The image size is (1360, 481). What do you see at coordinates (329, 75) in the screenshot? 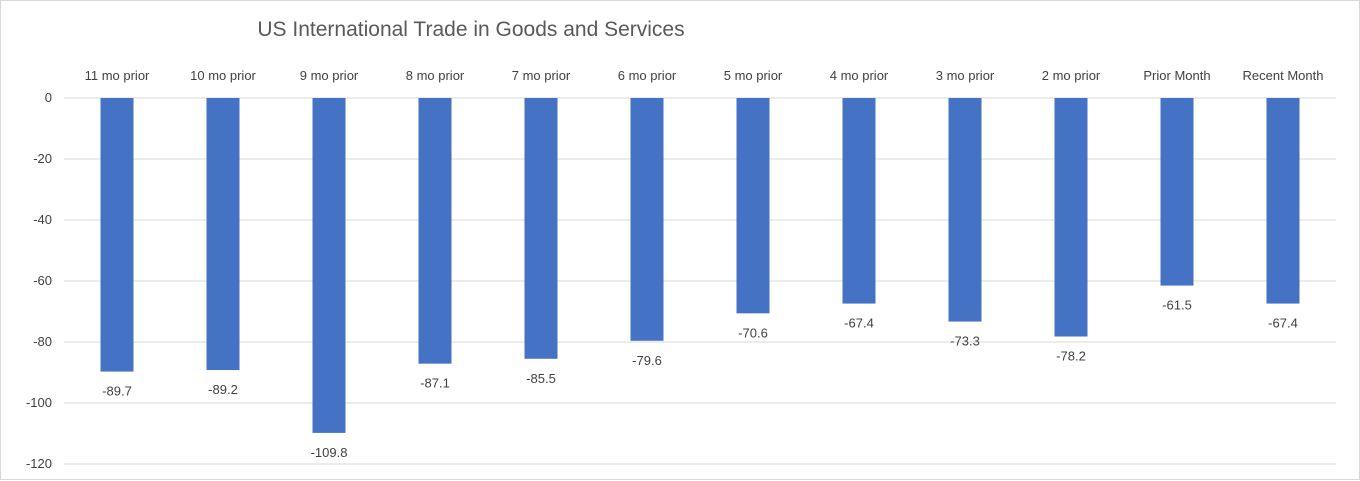
I see `category-label: 9 mo prior` at bounding box center [329, 75].